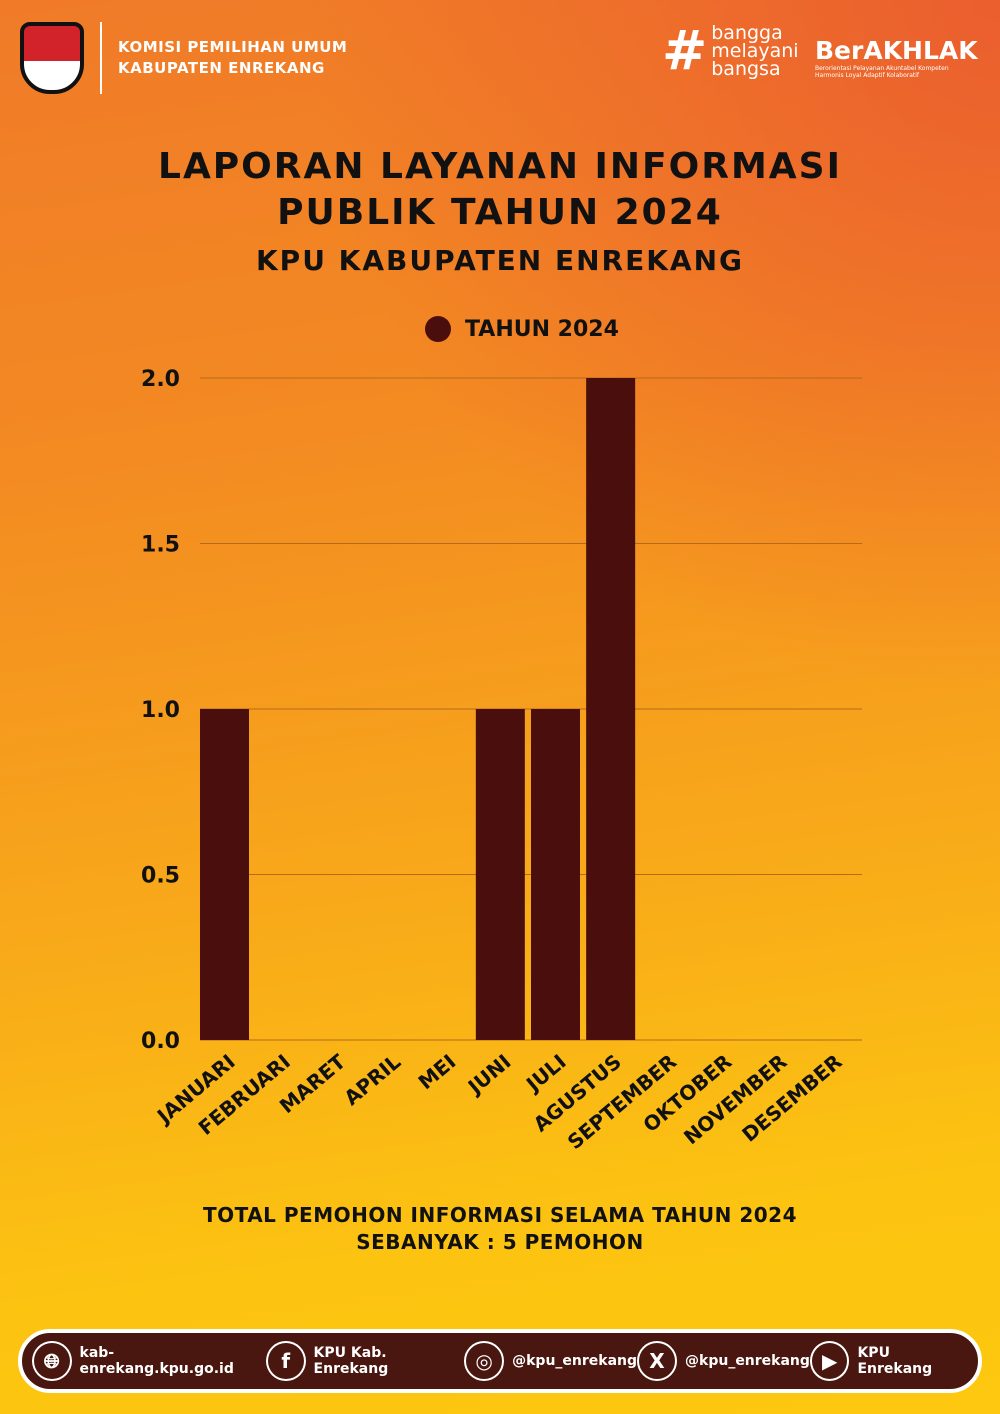 The width and height of the screenshot is (1000, 1414). What do you see at coordinates (896, 50) in the screenshot?
I see `berakhlak-text: BerAKHLAK` at bounding box center [896, 50].